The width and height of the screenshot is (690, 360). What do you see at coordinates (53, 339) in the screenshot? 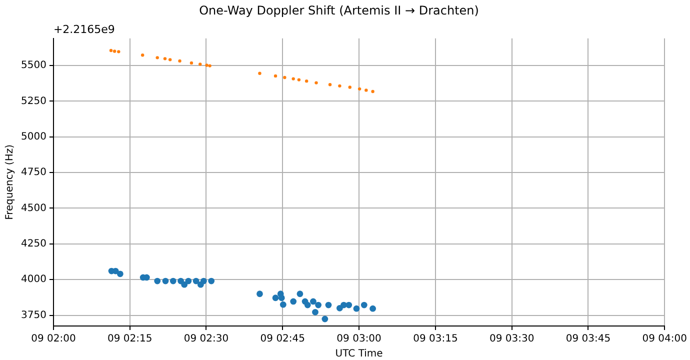
I see `x-tick-label: 09 02:00` at bounding box center [53, 339].